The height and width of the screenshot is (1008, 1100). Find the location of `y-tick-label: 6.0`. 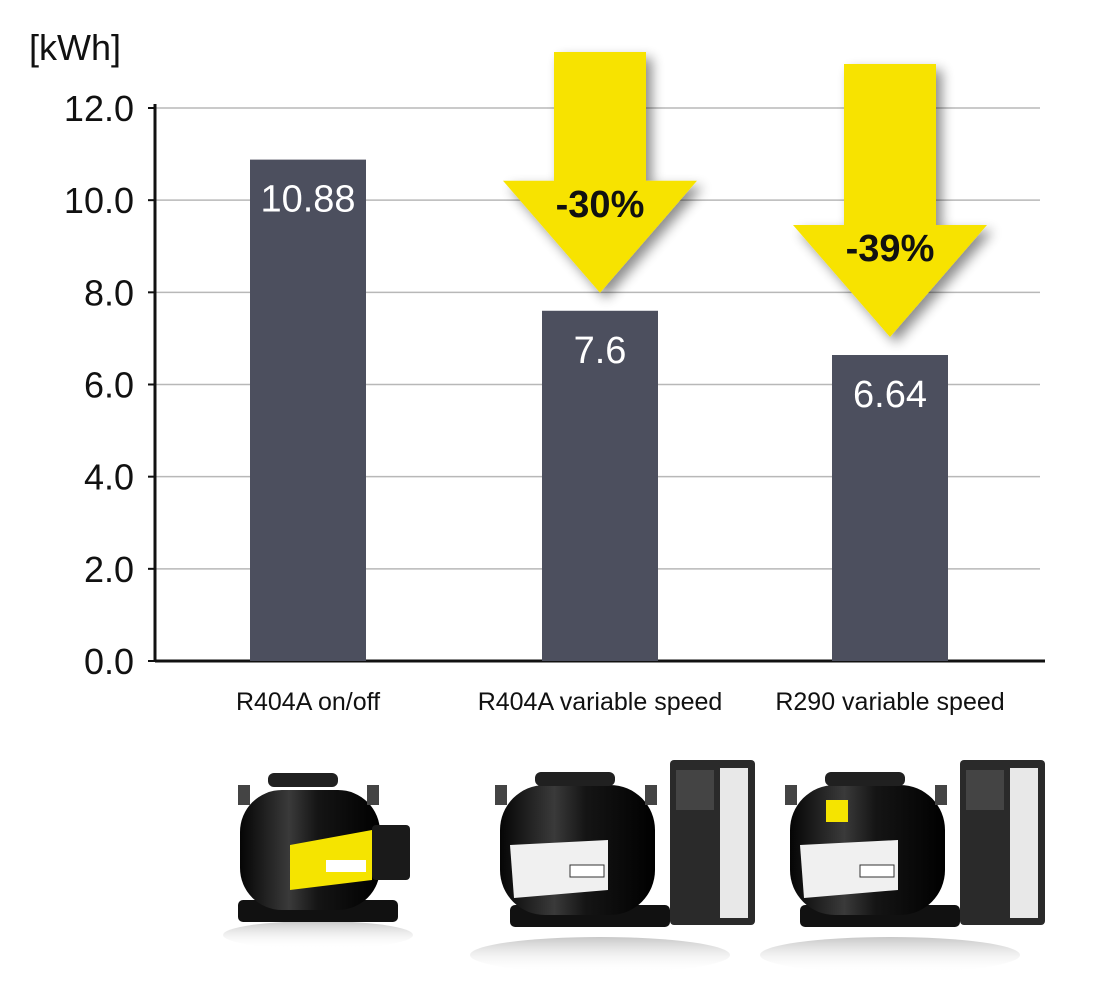

y-tick-label: 6.0 is located at coordinates (109, 385).